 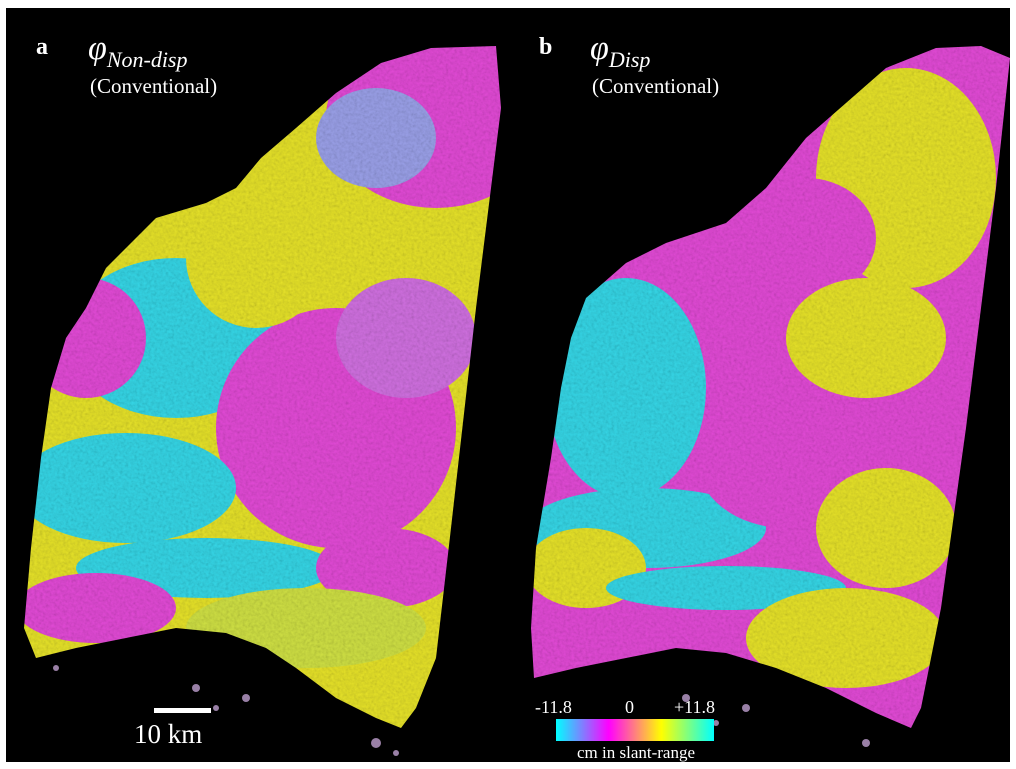 What do you see at coordinates (42, 47) in the screenshot?
I see `panel-a-letter: a` at bounding box center [42, 47].